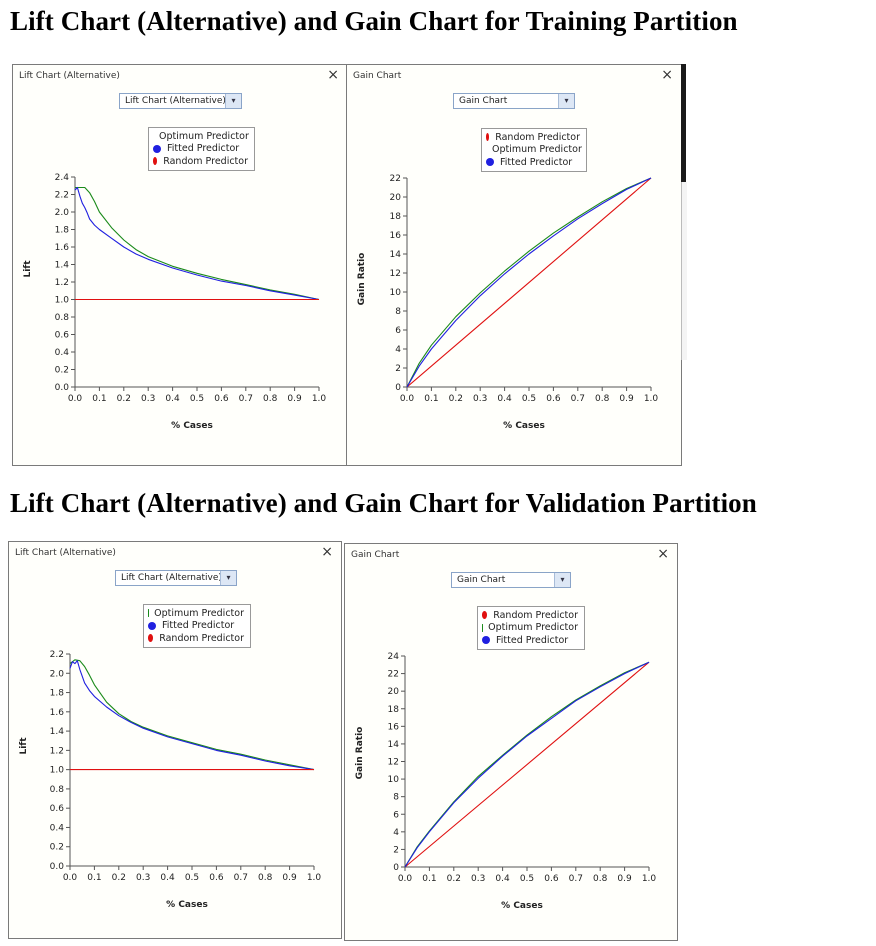 This screenshot has width=876, height=946. I want to click on val-lift-chart-type-dropdown: Lift Chart (Alternative) ▾, so click(176, 578).